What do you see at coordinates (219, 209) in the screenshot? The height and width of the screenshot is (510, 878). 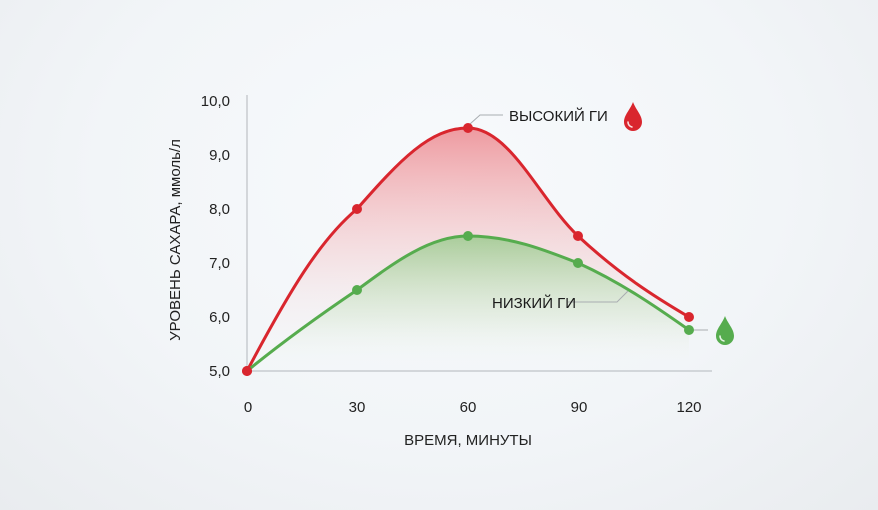 I see `y-tick: 8,0` at bounding box center [219, 209].